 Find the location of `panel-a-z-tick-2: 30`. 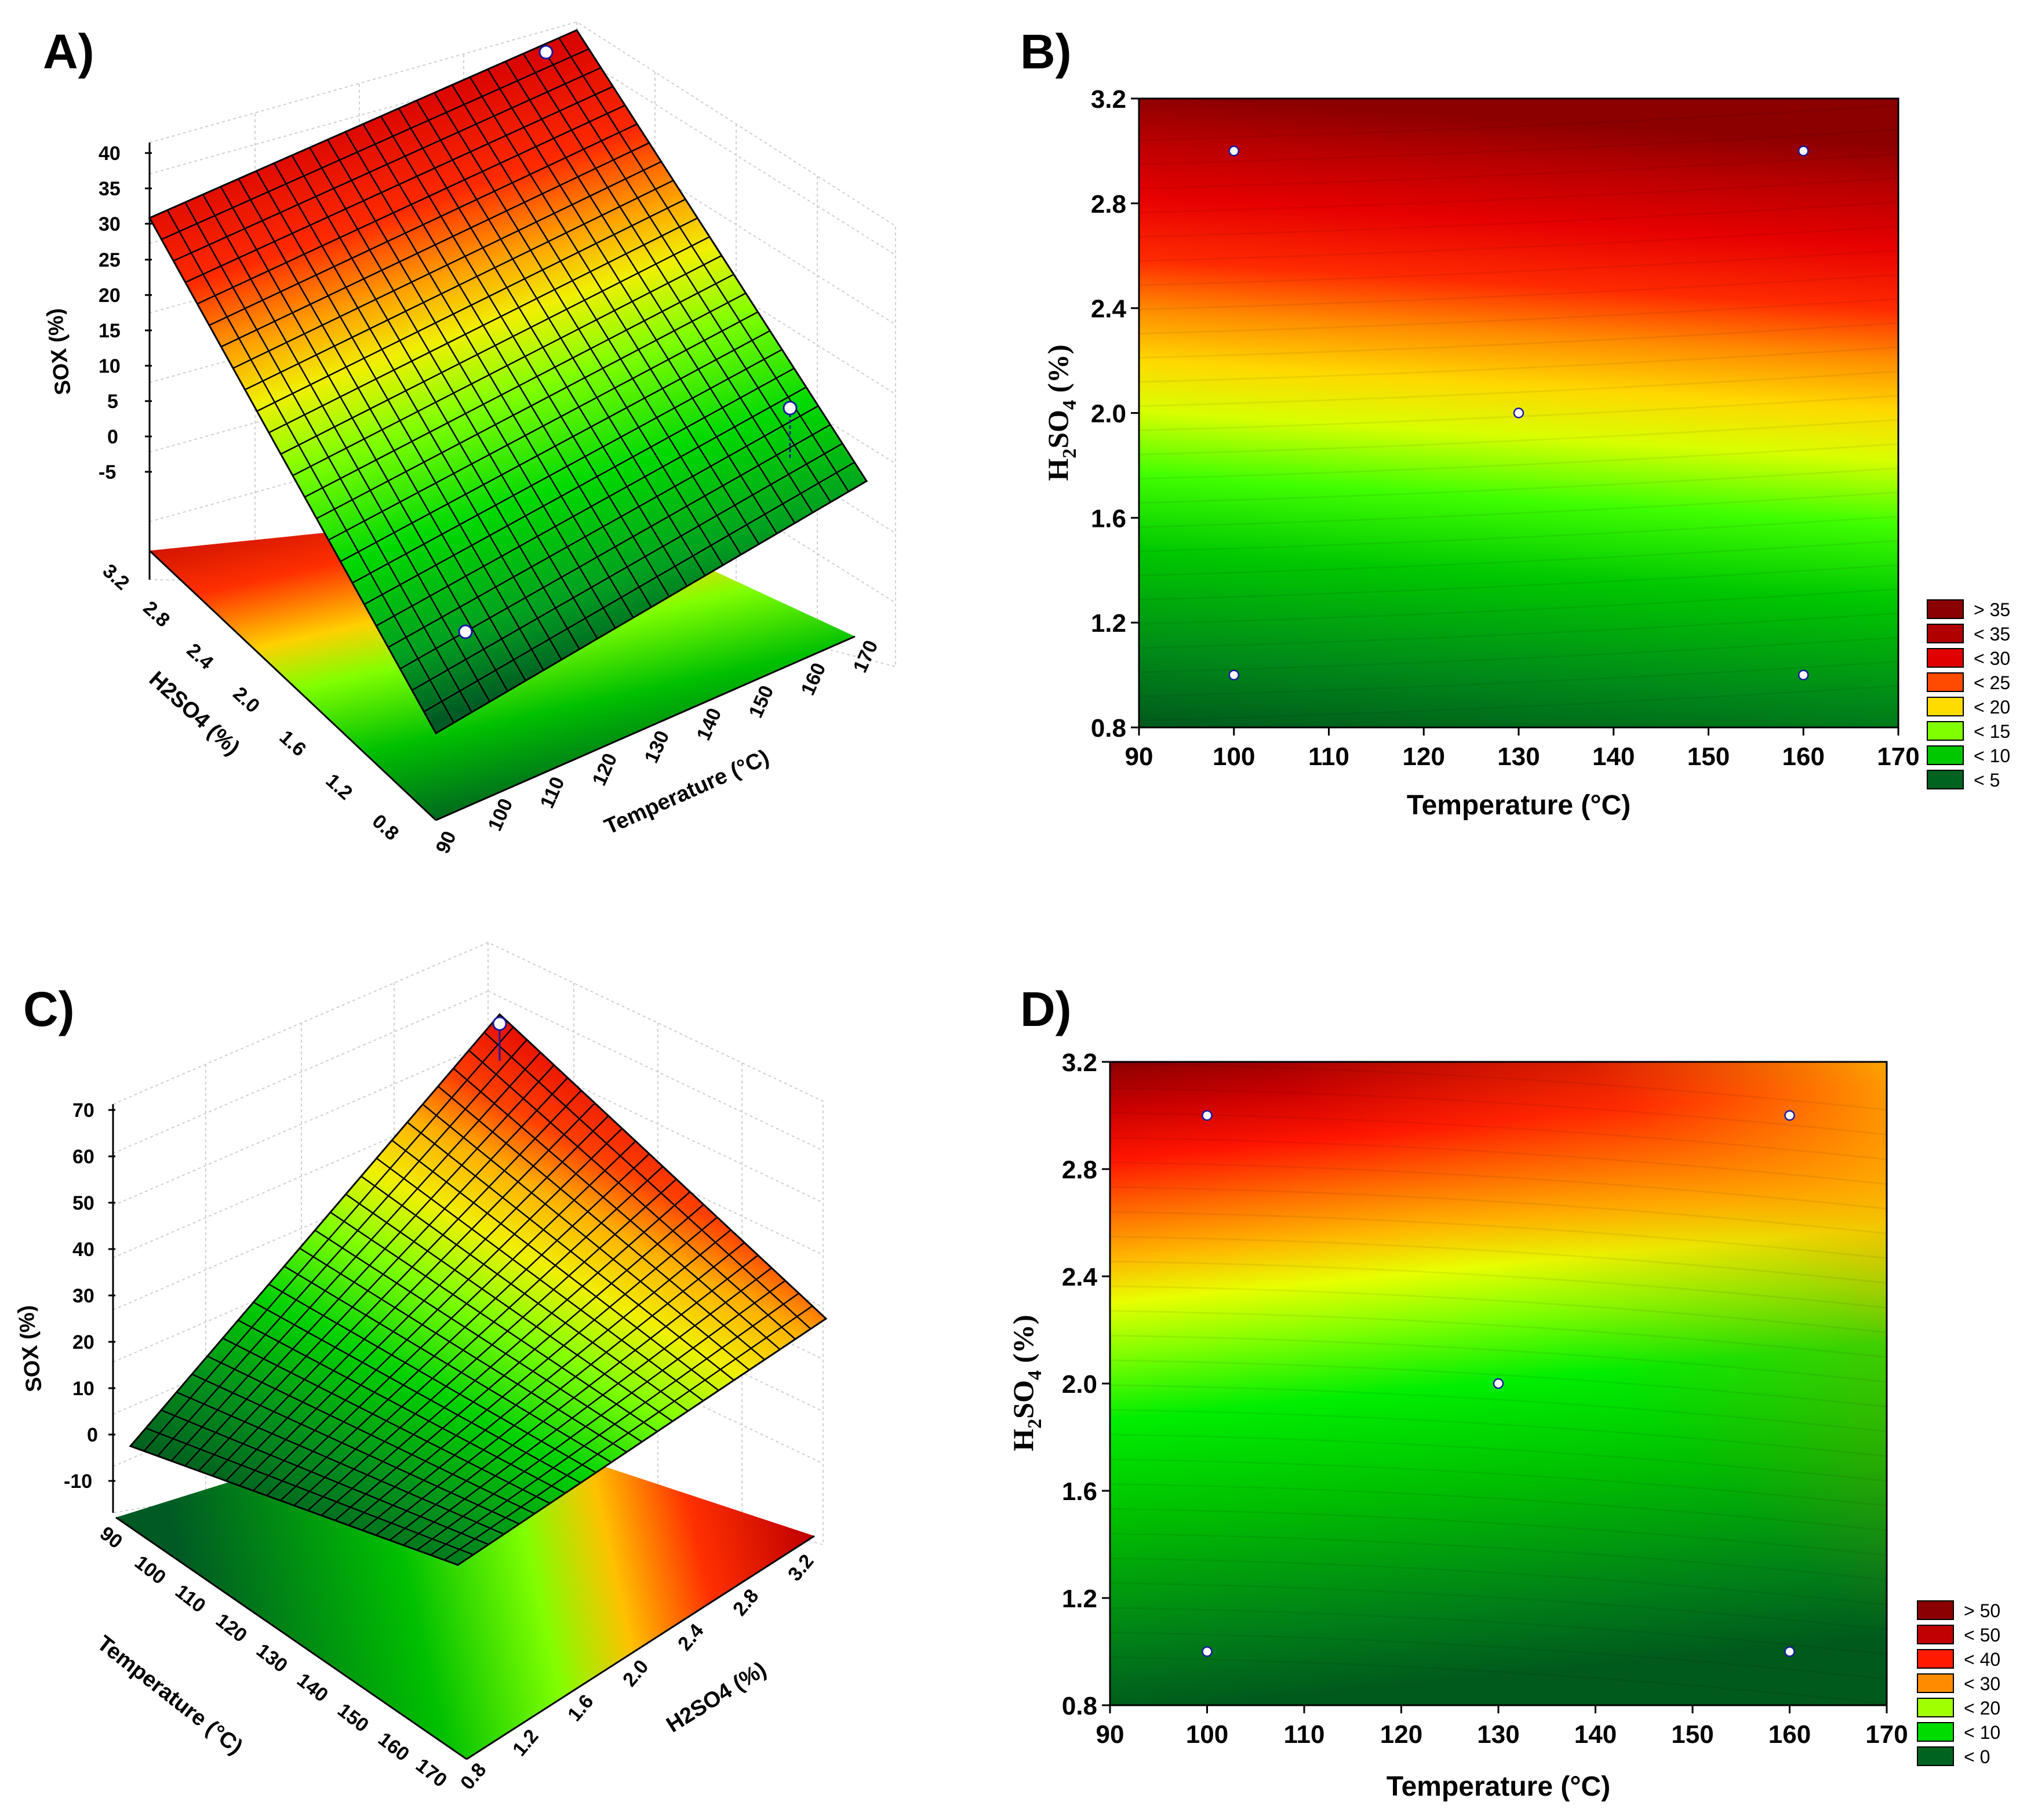

panel-a-z-tick-2: 30 is located at coordinates (125, 224).